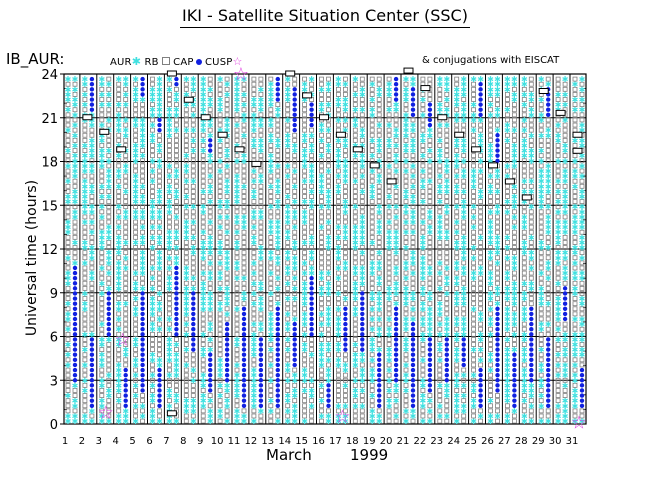  What do you see at coordinates (301, 441) in the screenshot?
I see `x-tick-label: 15` at bounding box center [301, 441].